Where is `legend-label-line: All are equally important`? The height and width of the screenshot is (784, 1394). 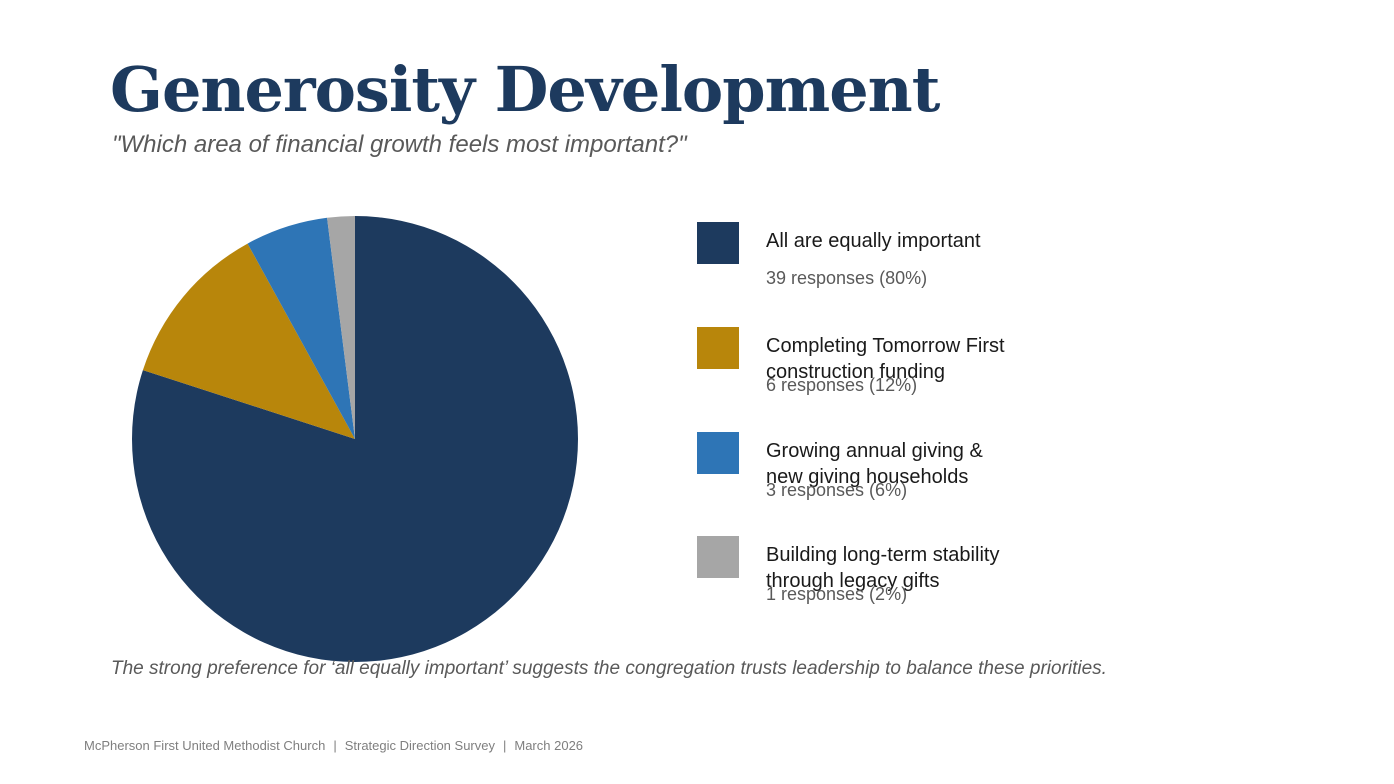 legend-label-line: All are equally important is located at coordinates (873, 241).